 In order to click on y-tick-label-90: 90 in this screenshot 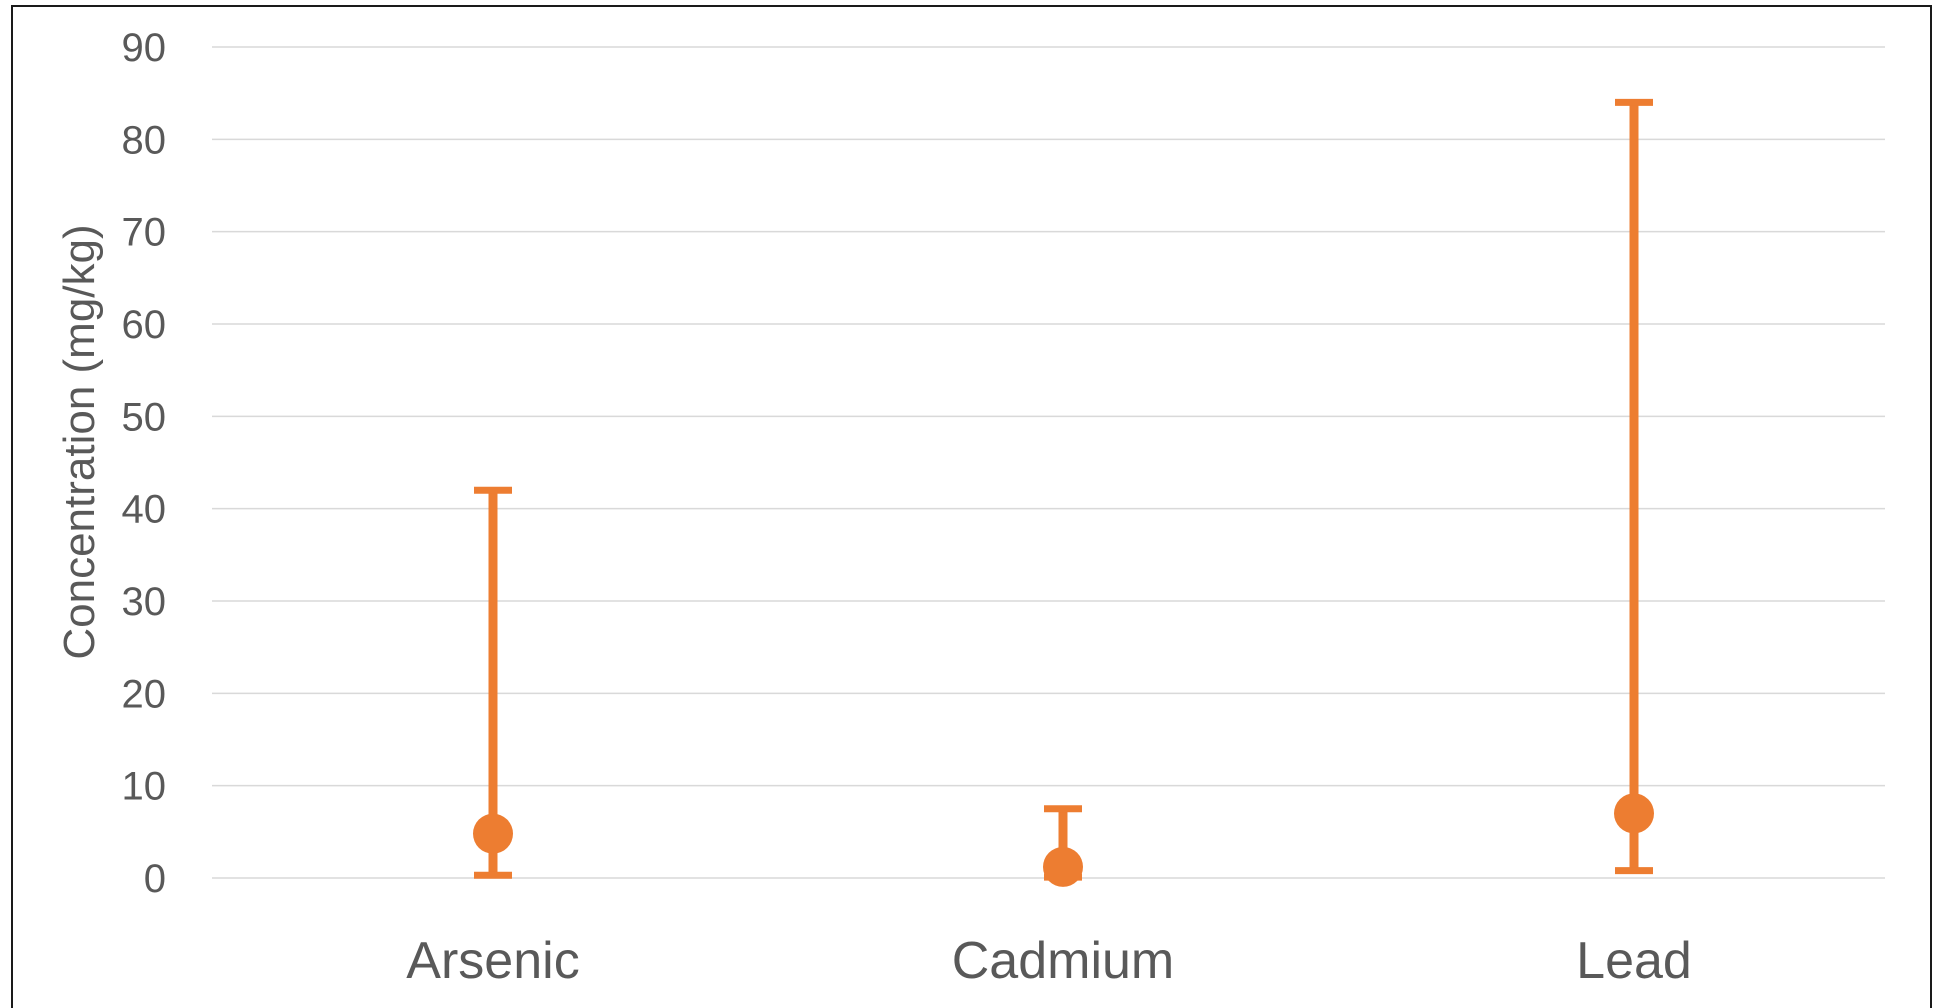, I will do `click(144, 48)`.